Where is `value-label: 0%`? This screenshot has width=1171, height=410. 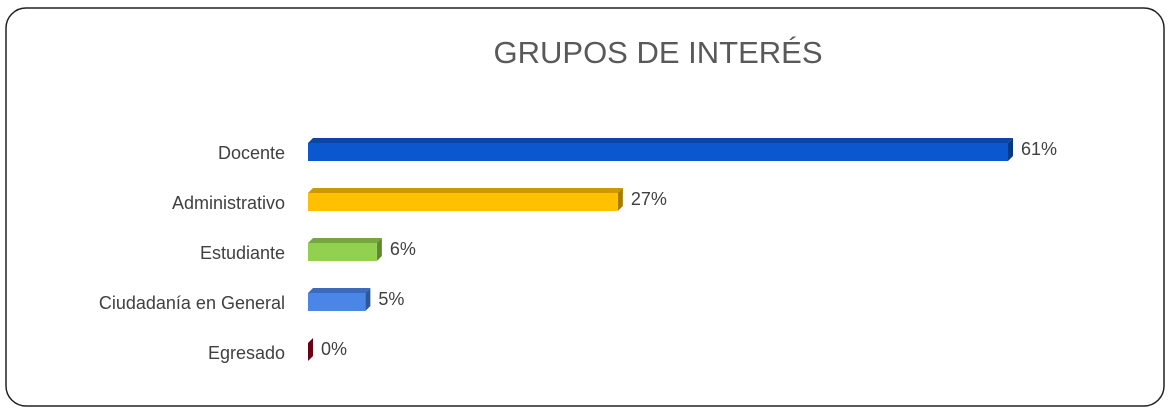 value-label: 0% is located at coordinates (334, 349).